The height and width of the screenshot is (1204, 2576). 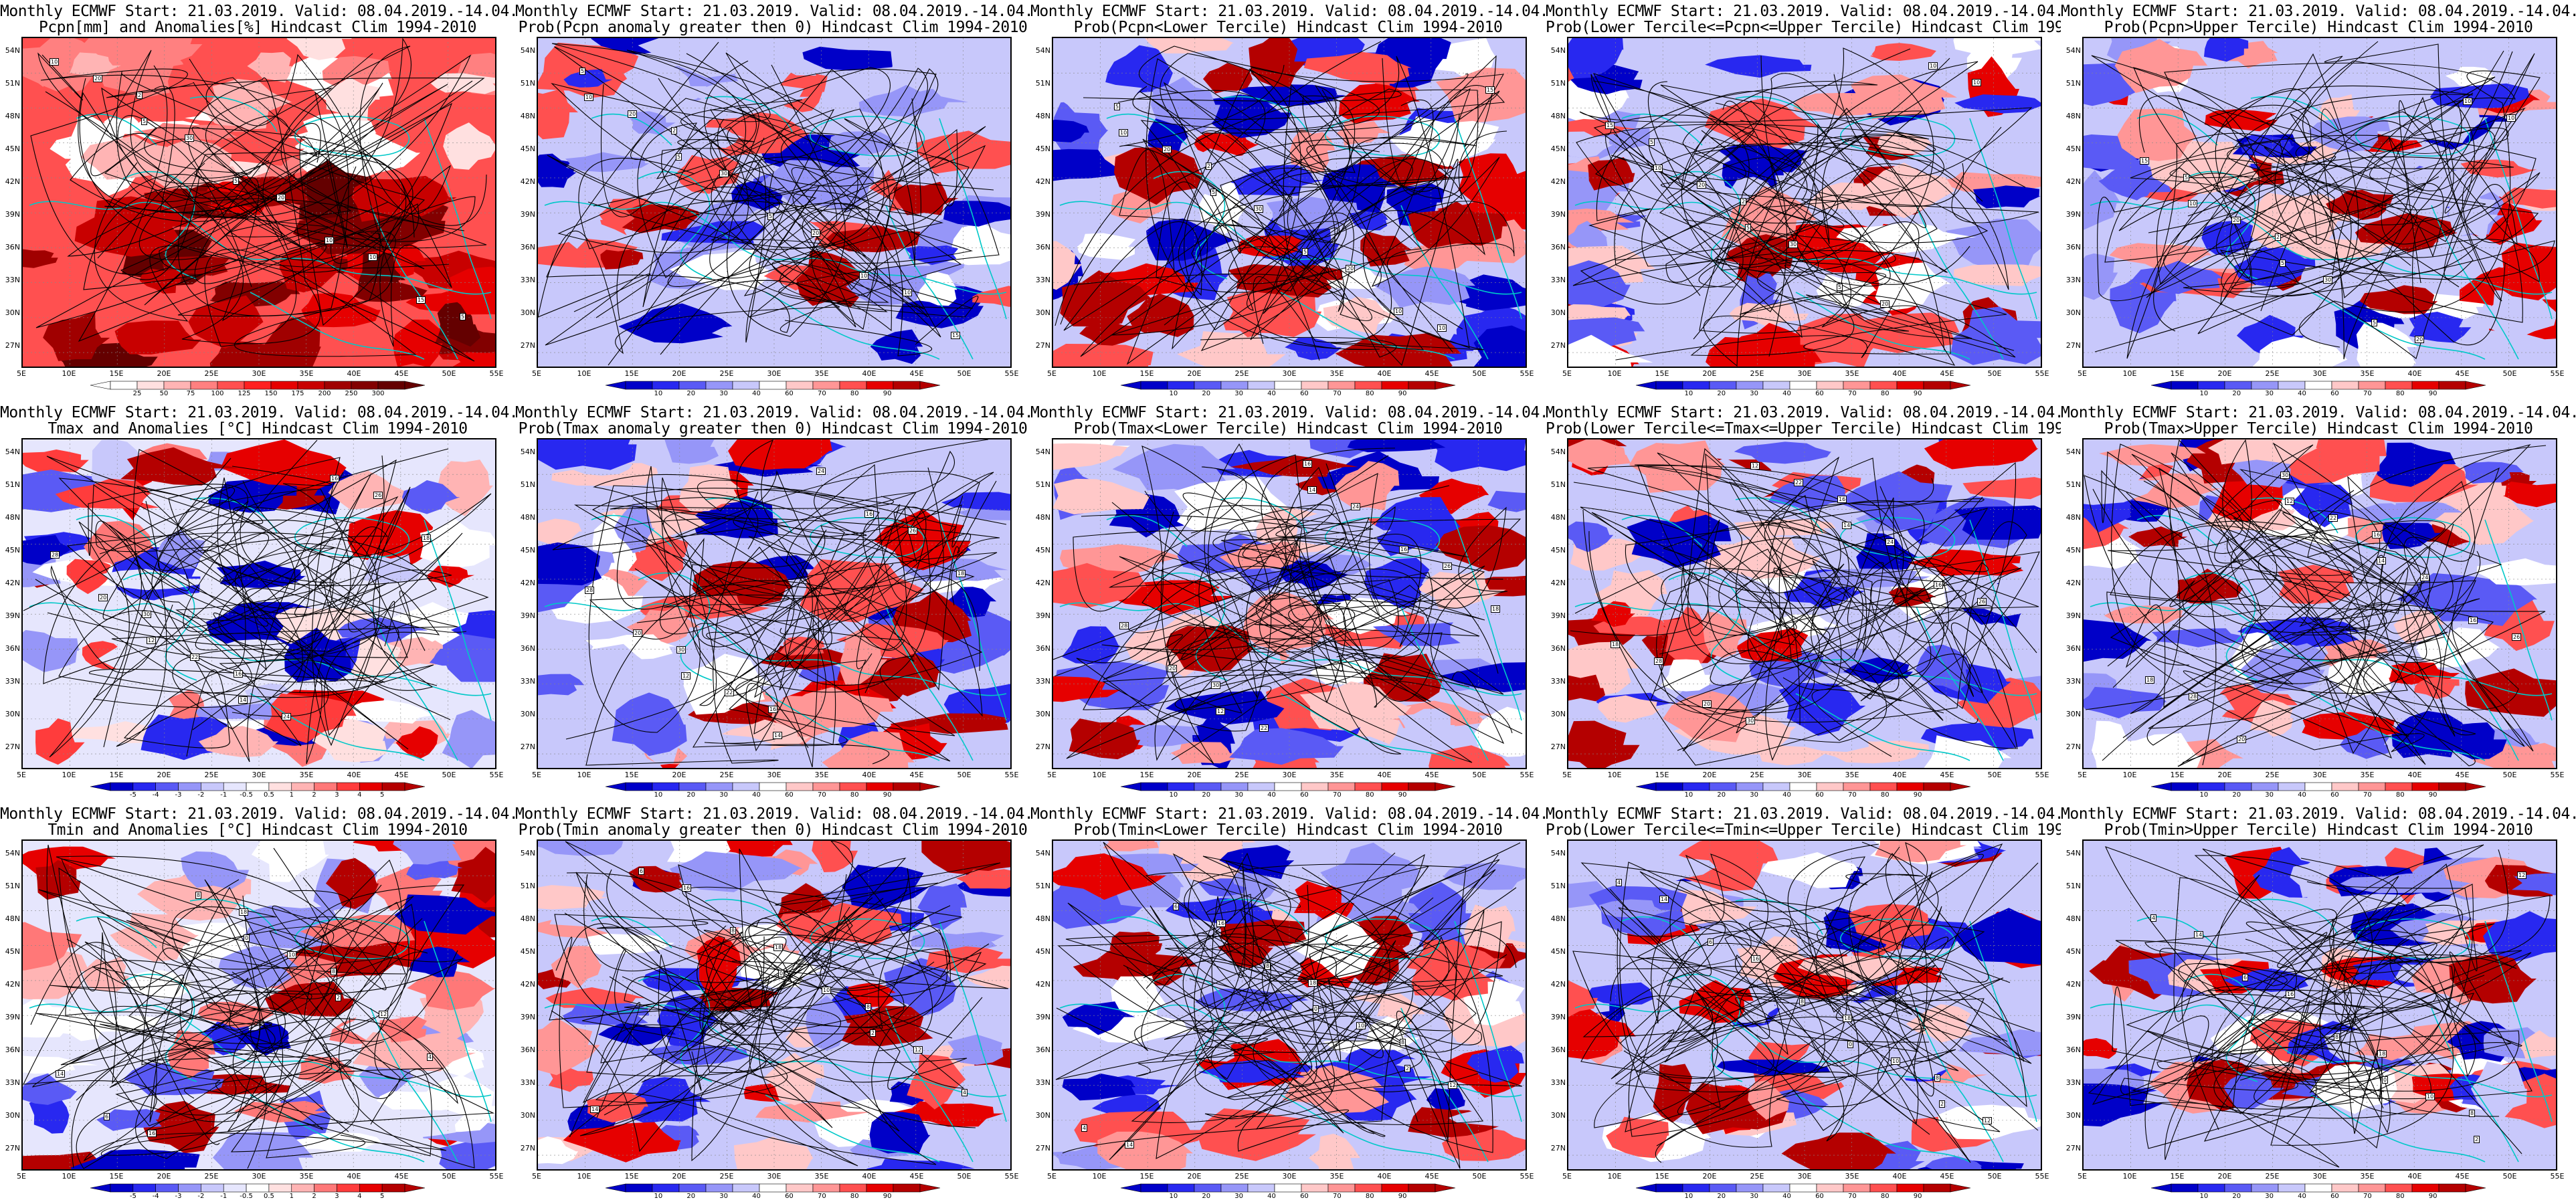 I want to click on colorbar-swatches, so click(x=1803, y=385).